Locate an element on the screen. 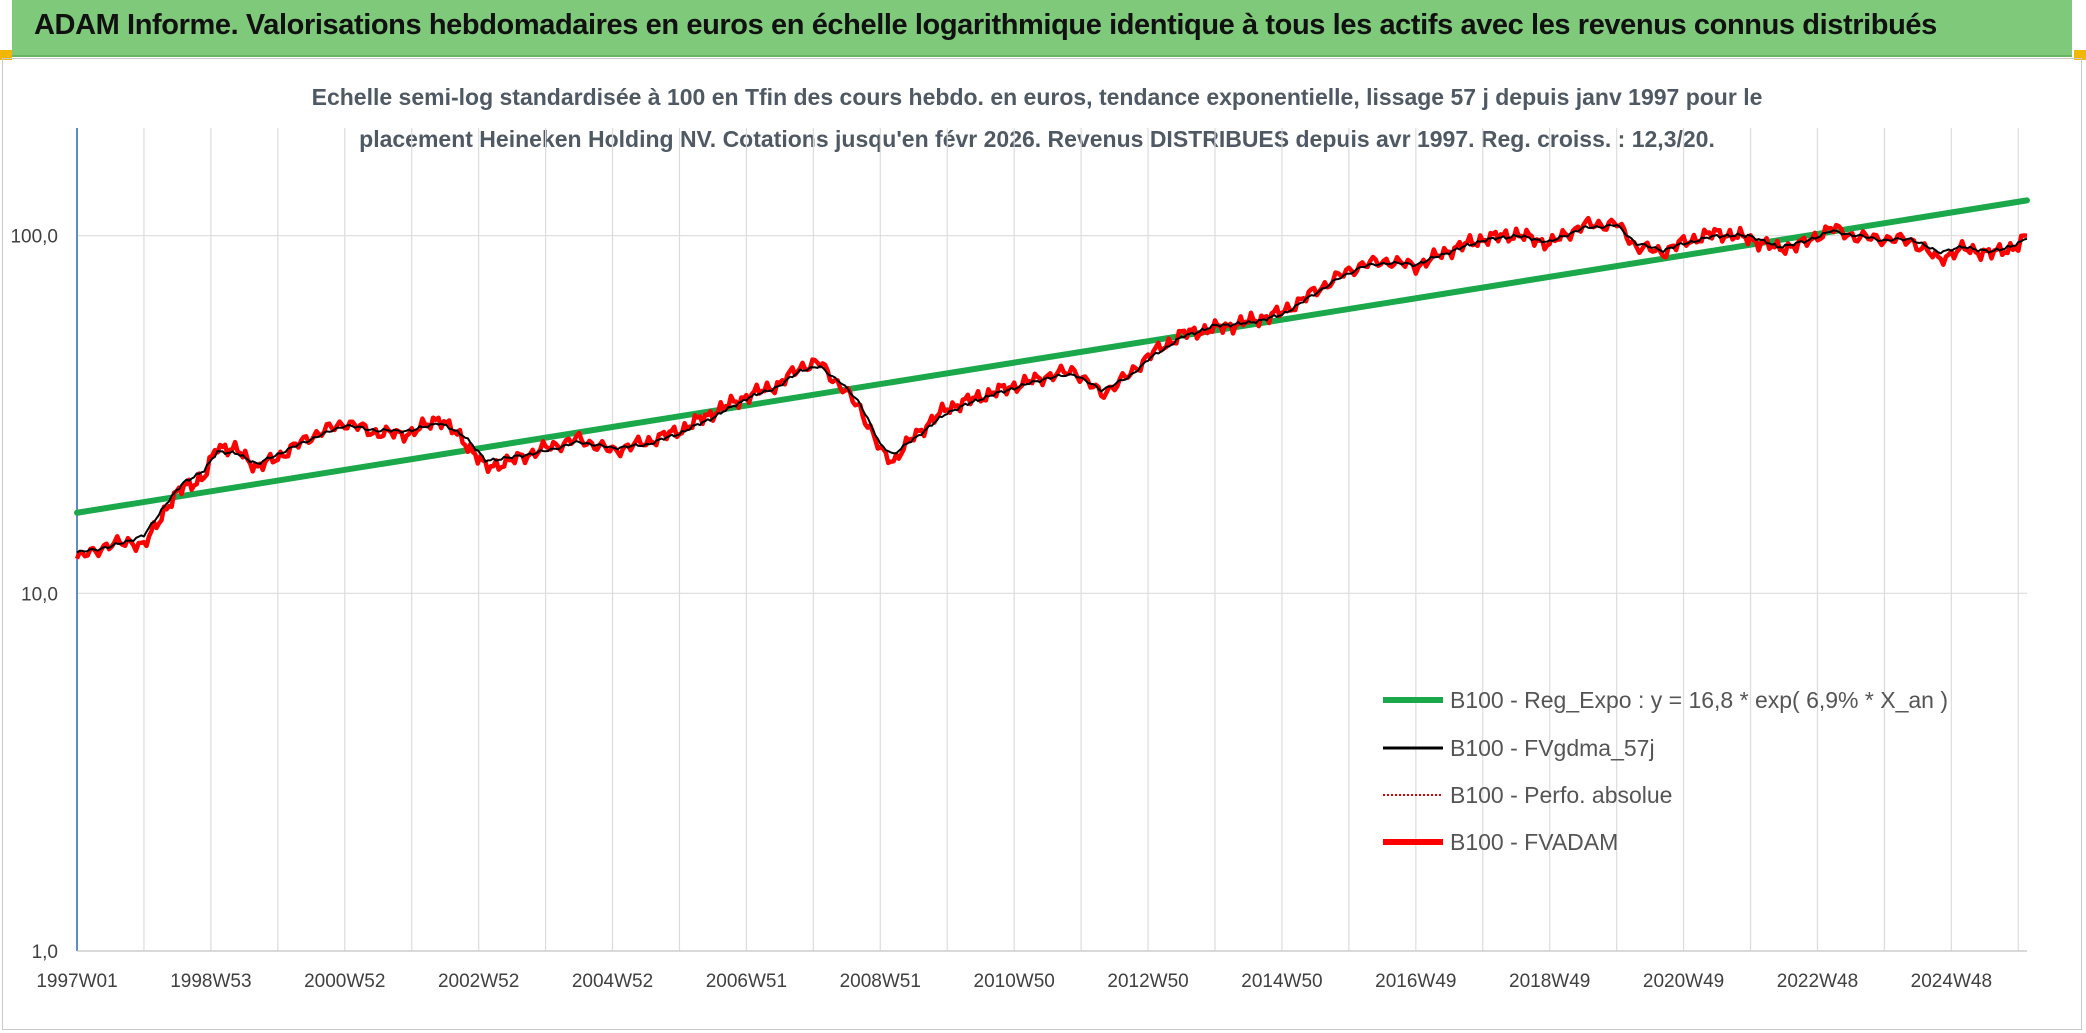  y-tick-label: 1,0 is located at coordinates (45, 952).